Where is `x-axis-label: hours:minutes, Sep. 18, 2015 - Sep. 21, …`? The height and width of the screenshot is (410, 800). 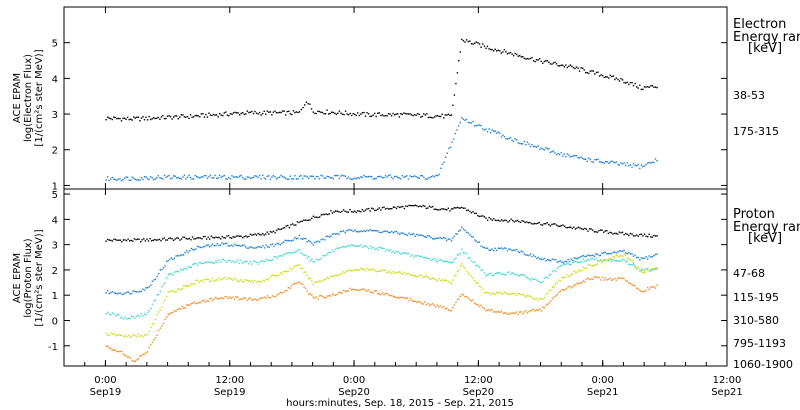
x-axis-label: hours:minutes, Sep. 18, 2015 - Sep. 21, … is located at coordinates (400, 403).